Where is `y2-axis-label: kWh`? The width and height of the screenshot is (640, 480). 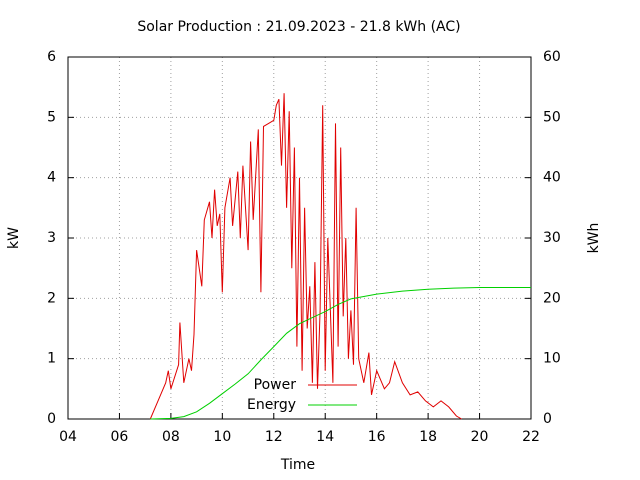
y2-axis-label: kWh is located at coordinates (594, 238).